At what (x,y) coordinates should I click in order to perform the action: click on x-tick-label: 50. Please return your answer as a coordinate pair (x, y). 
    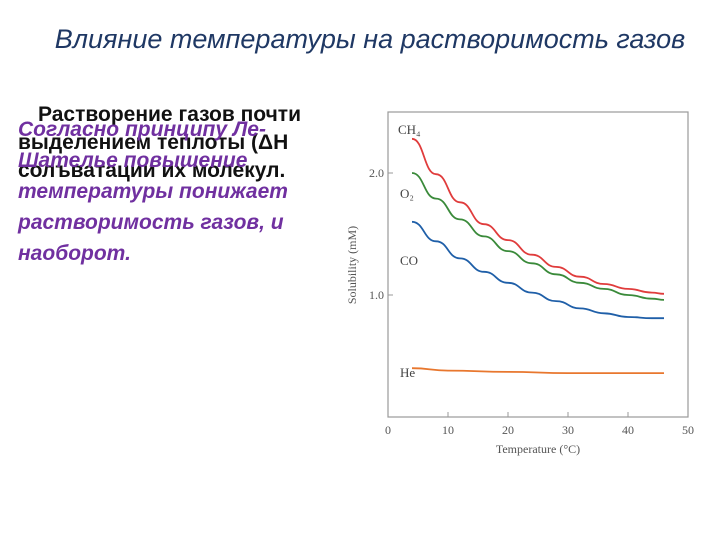
    Looking at the image, I should click on (688, 430).